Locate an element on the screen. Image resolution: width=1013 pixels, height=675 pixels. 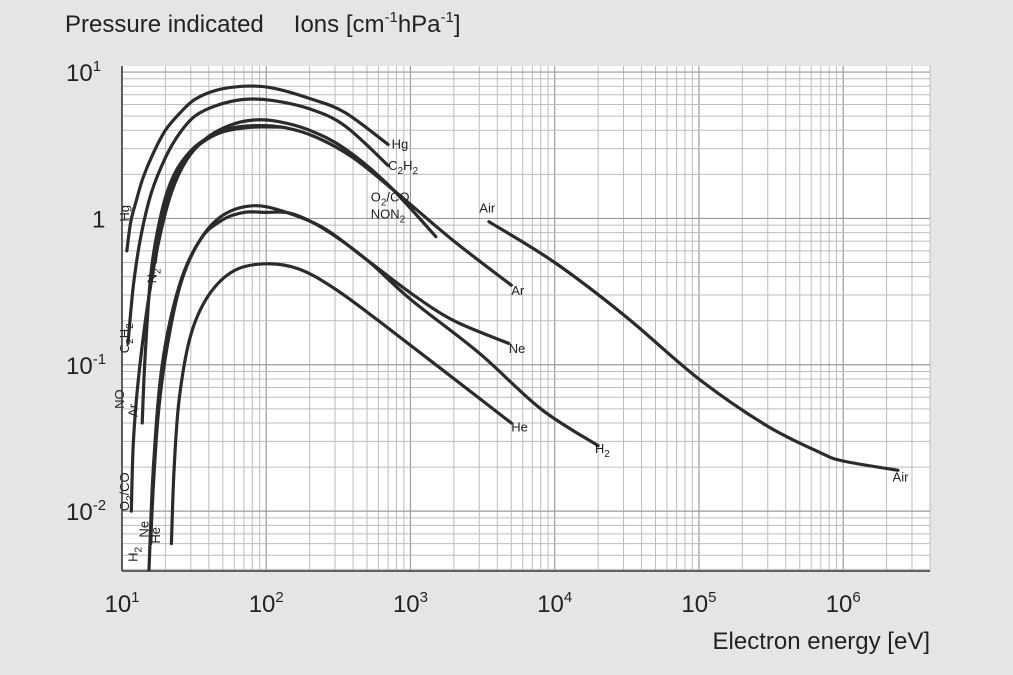
series-line-c2h2 is located at coordinates (258, 221).